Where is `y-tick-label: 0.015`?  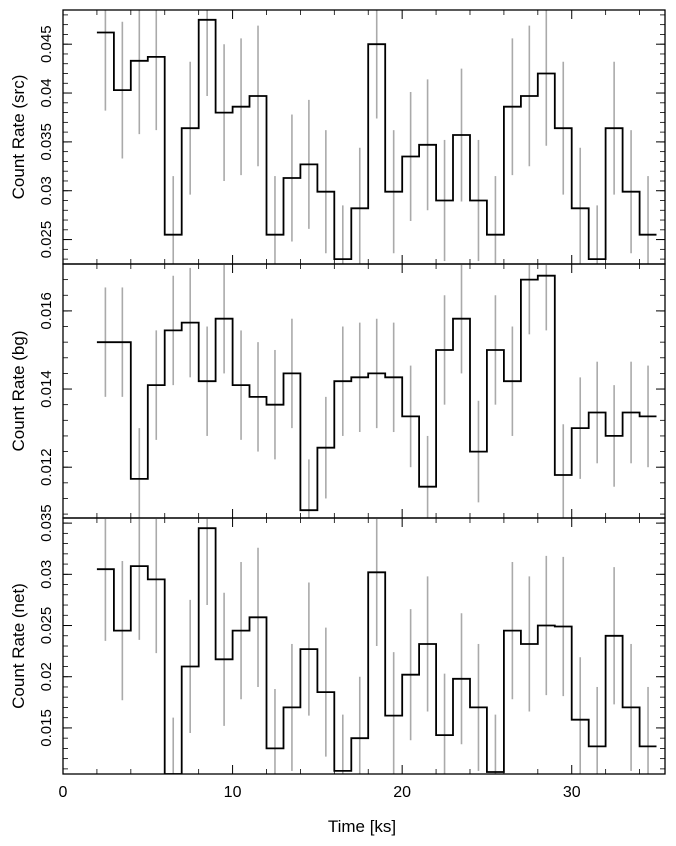 y-tick-label: 0.015 is located at coordinates (46, 728).